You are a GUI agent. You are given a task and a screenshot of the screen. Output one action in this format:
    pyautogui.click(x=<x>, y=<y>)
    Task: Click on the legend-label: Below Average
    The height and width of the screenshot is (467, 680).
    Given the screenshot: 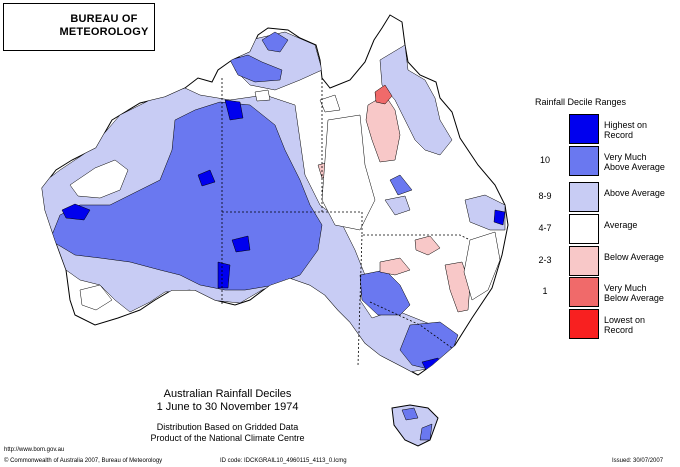 What is the action you would take?
    pyautogui.click(x=639, y=257)
    